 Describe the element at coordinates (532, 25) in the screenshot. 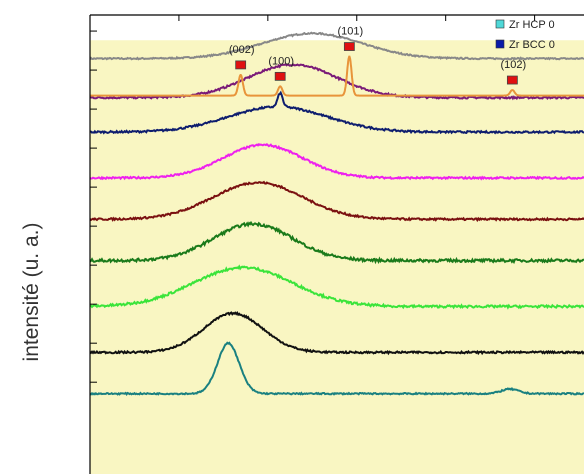

I see `legend-label: Zr HCP 0` at that location.